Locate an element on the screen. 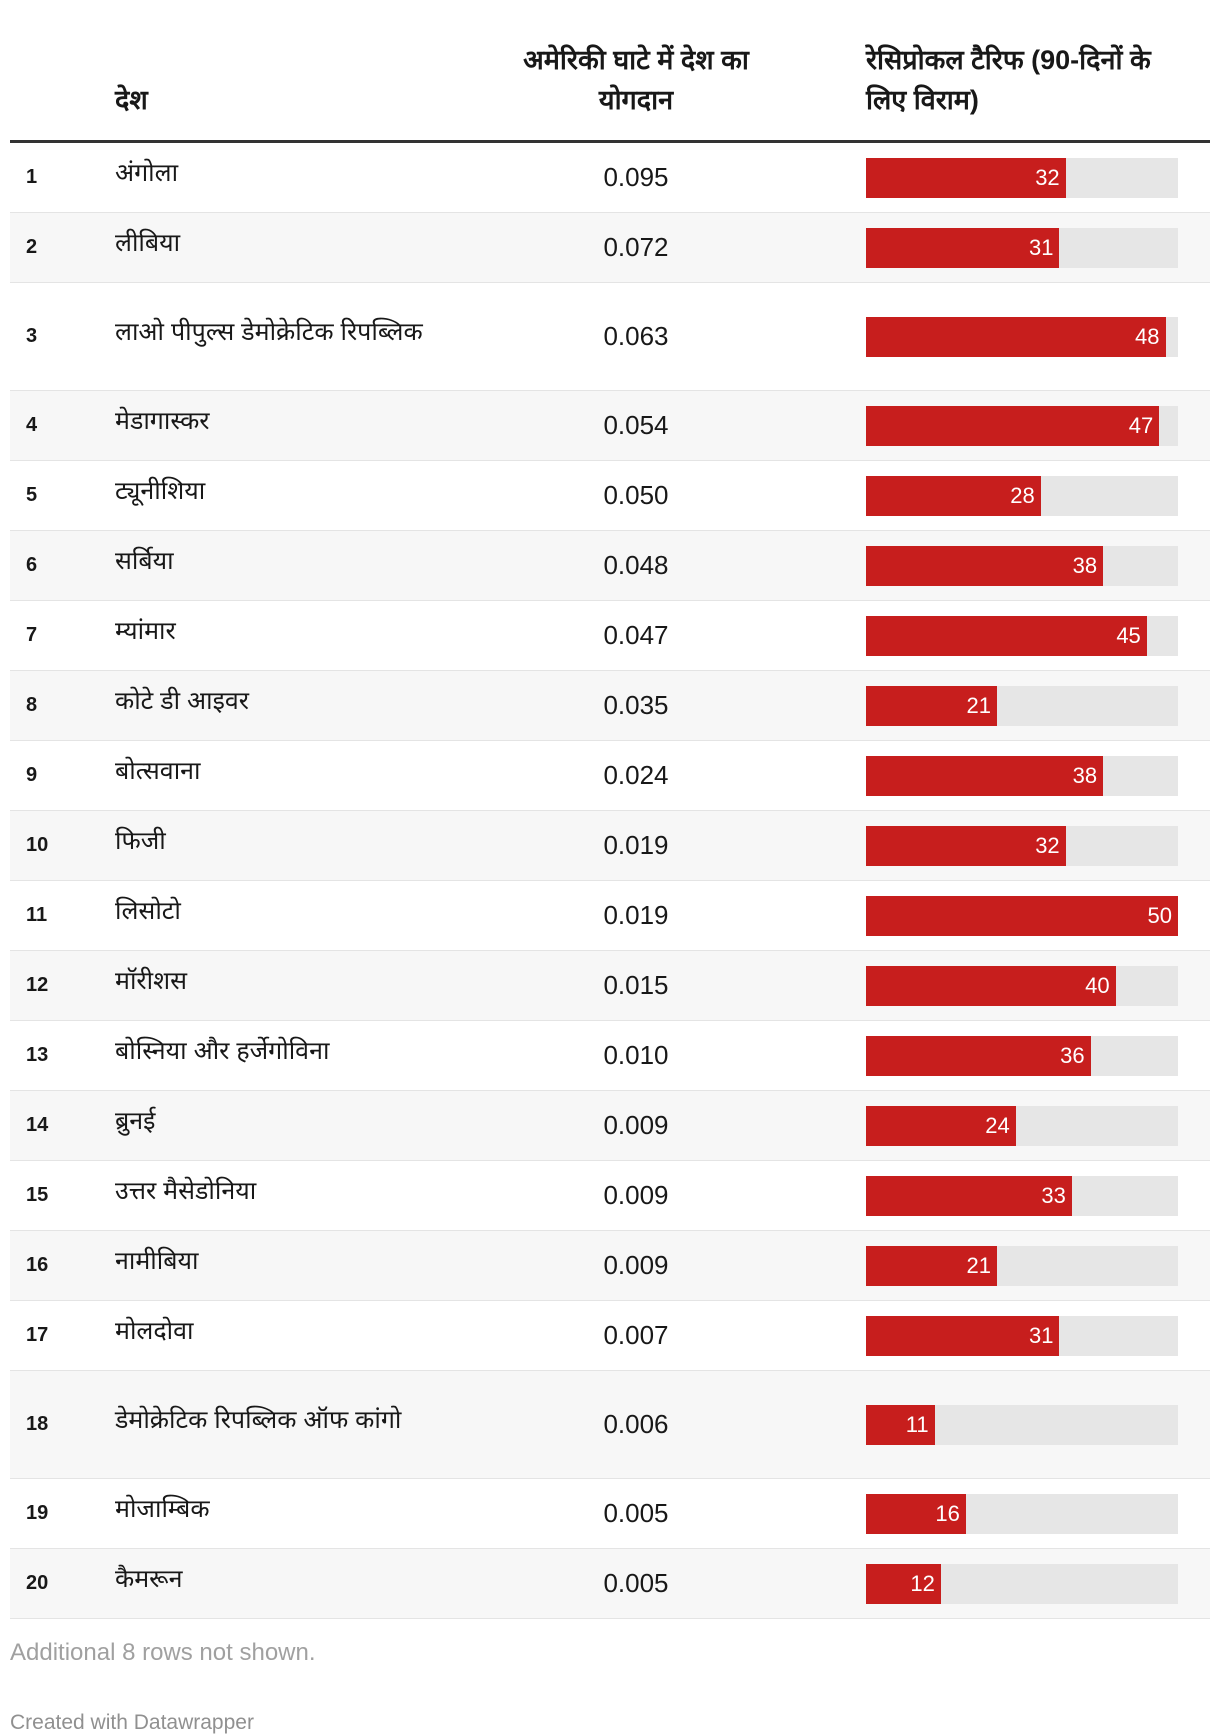 Image resolution: width=1220 pixels, height=1735 pixels. tariff-bar-track: 33 is located at coordinates (1022, 1195).